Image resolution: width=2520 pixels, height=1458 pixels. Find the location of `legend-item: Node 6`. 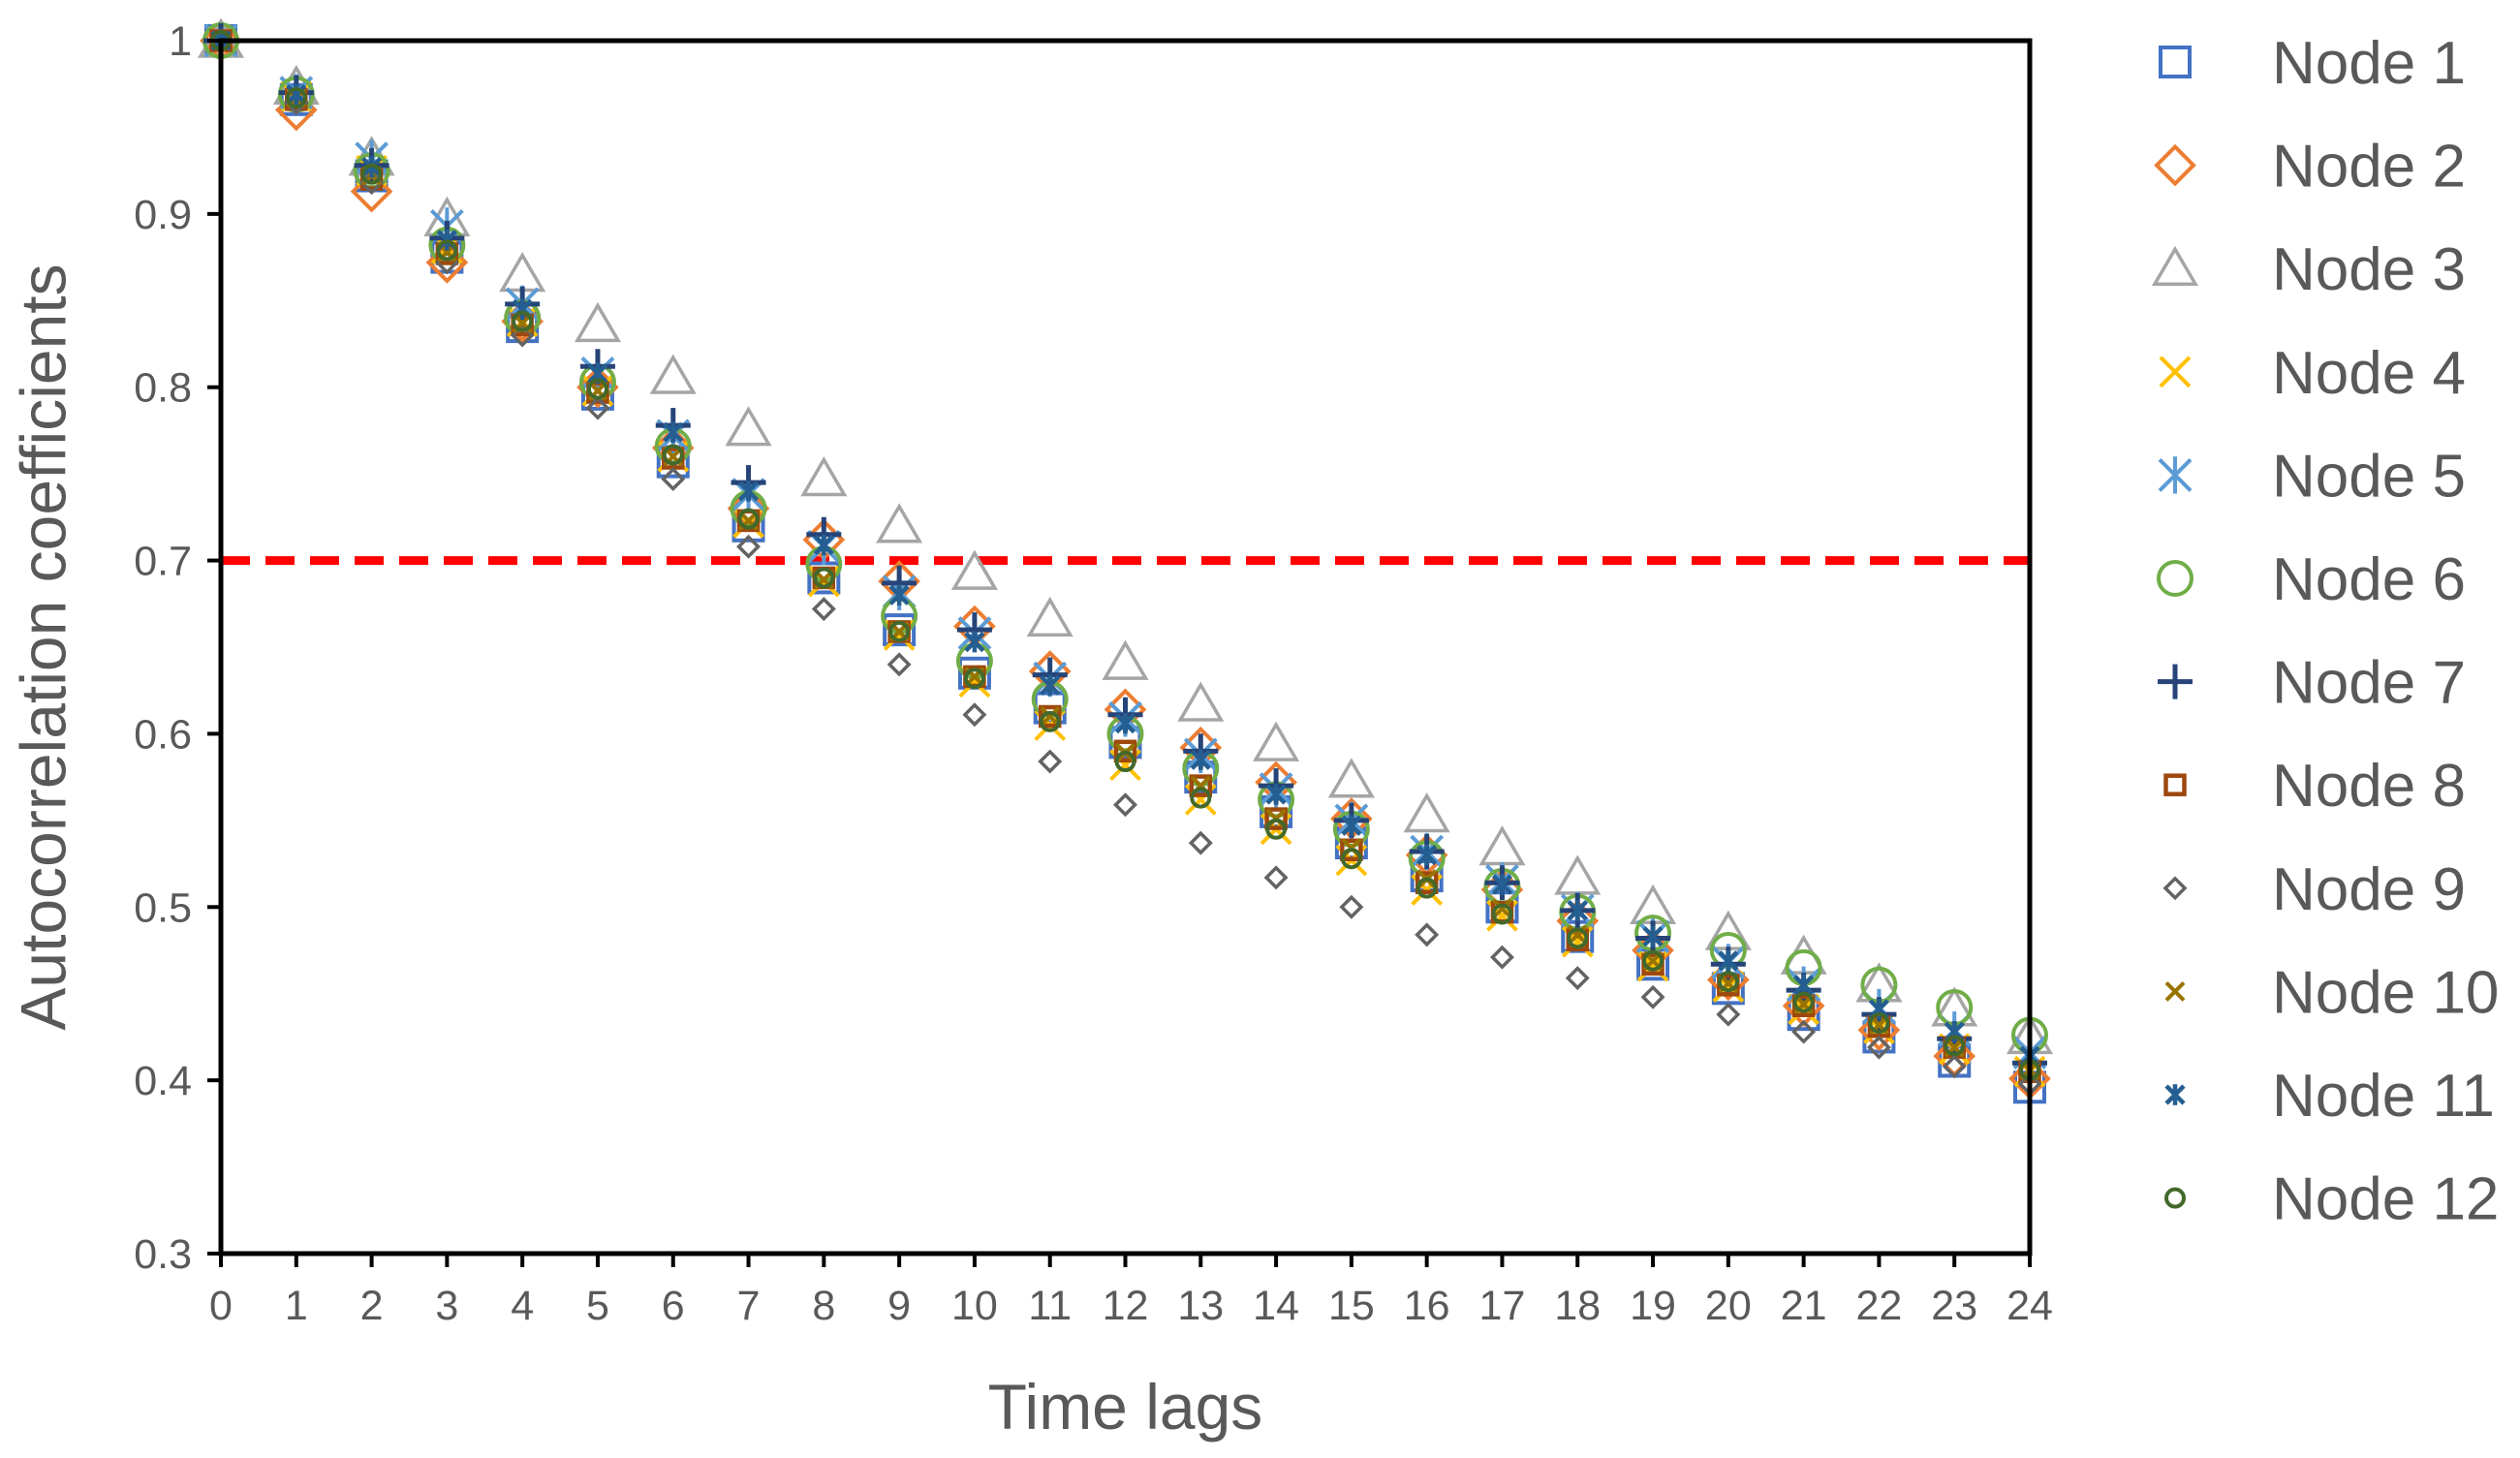

legend-item: Node 6 is located at coordinates (2311, 580).